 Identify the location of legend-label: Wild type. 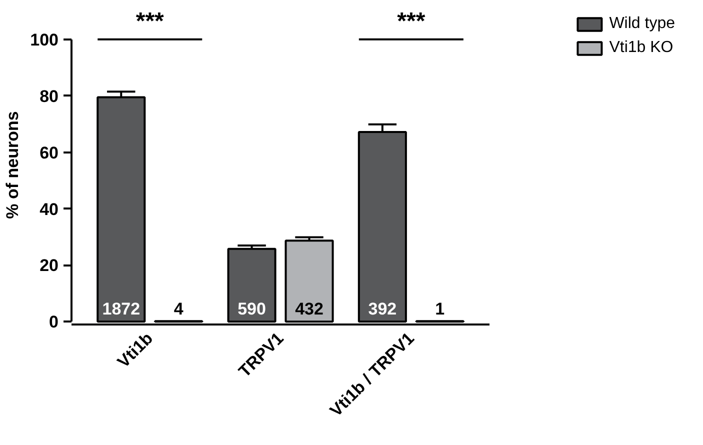
(642, 24).